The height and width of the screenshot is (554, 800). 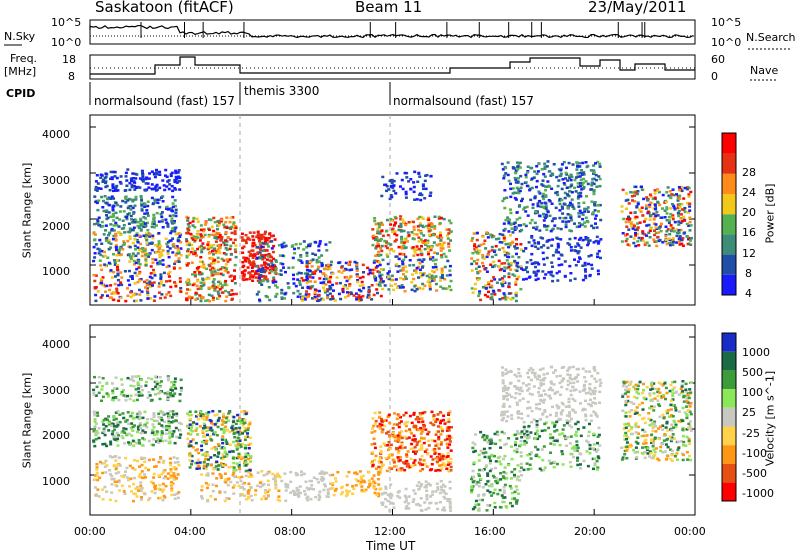 I want to click on nsearch-label: N.Search, so click(x=771, y=37).